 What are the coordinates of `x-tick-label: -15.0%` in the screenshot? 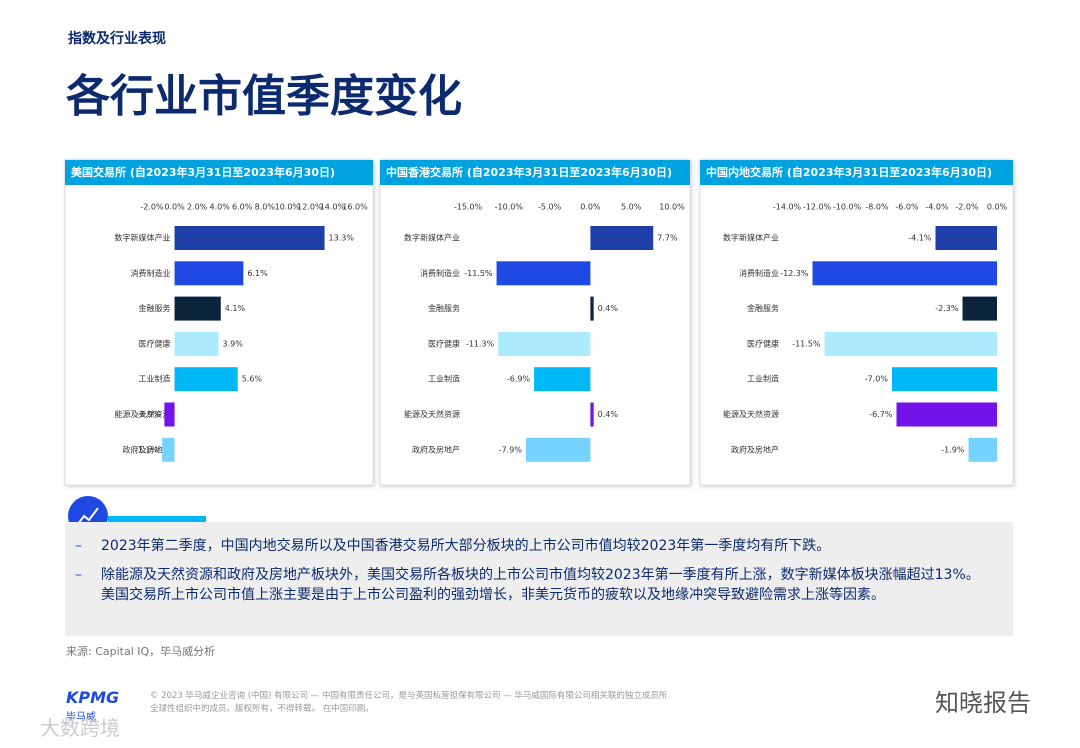 It's located at (468, 207).